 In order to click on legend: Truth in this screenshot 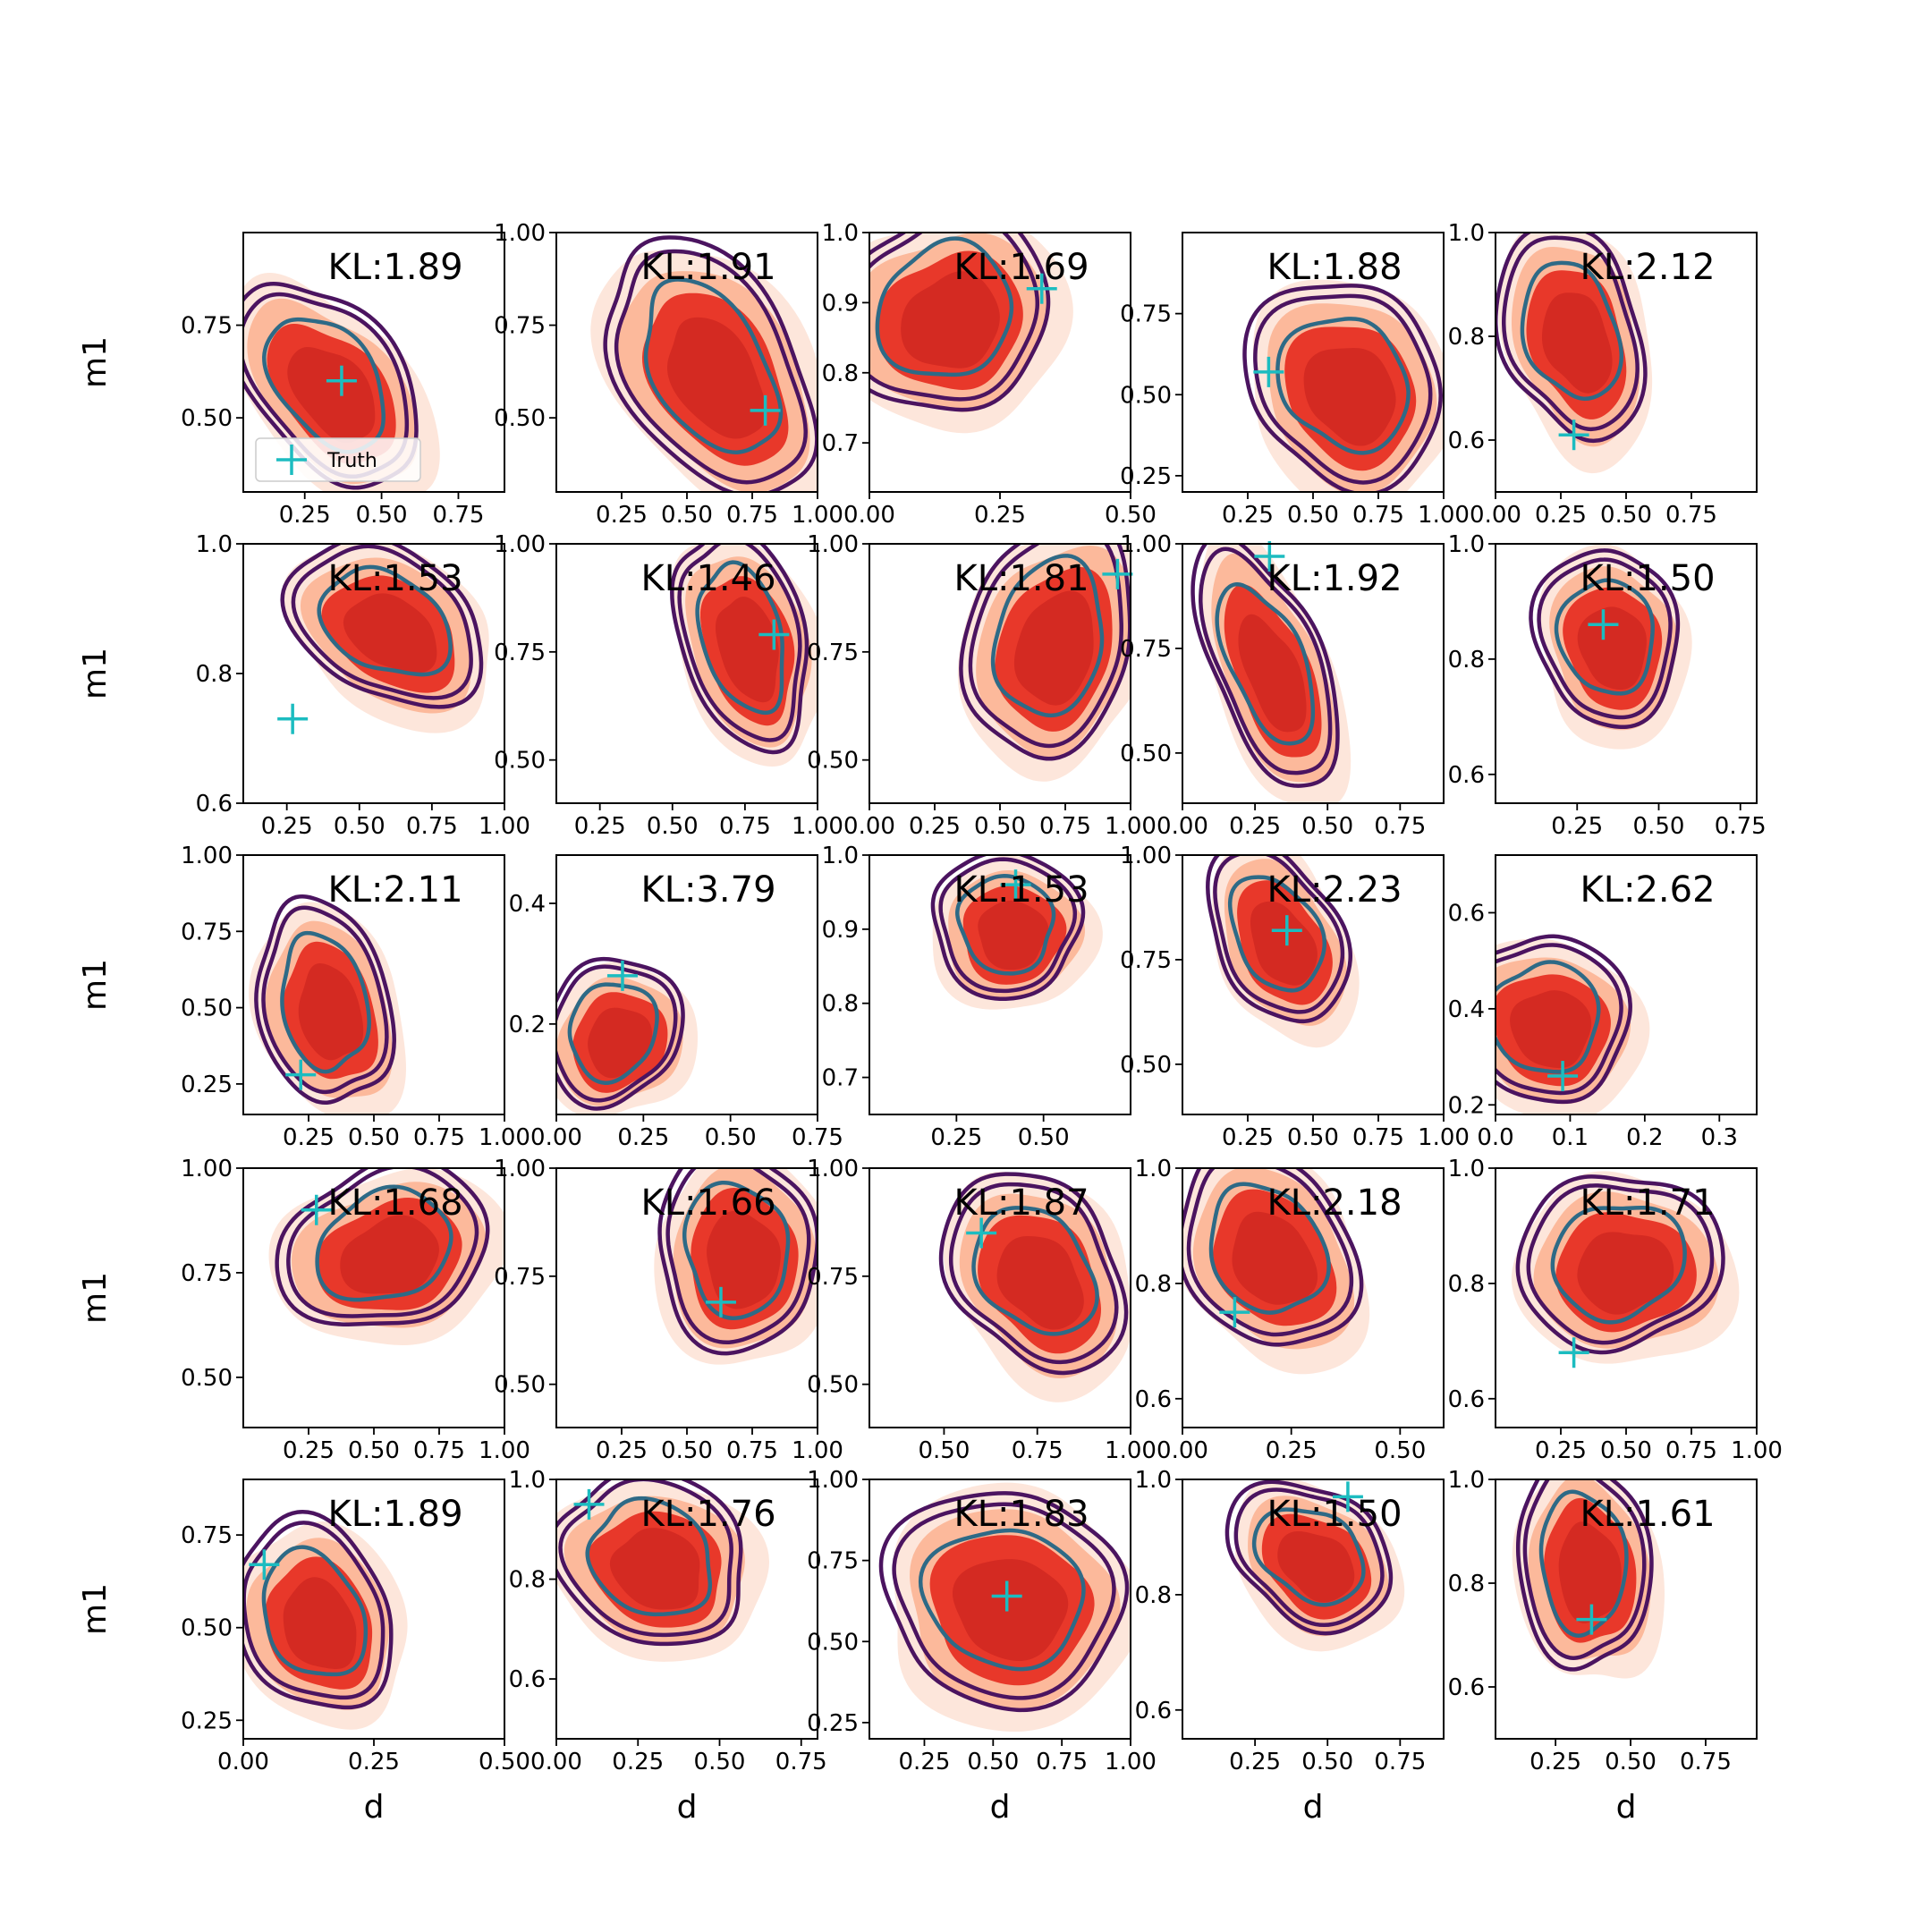, I will do `click(338, 459)`.